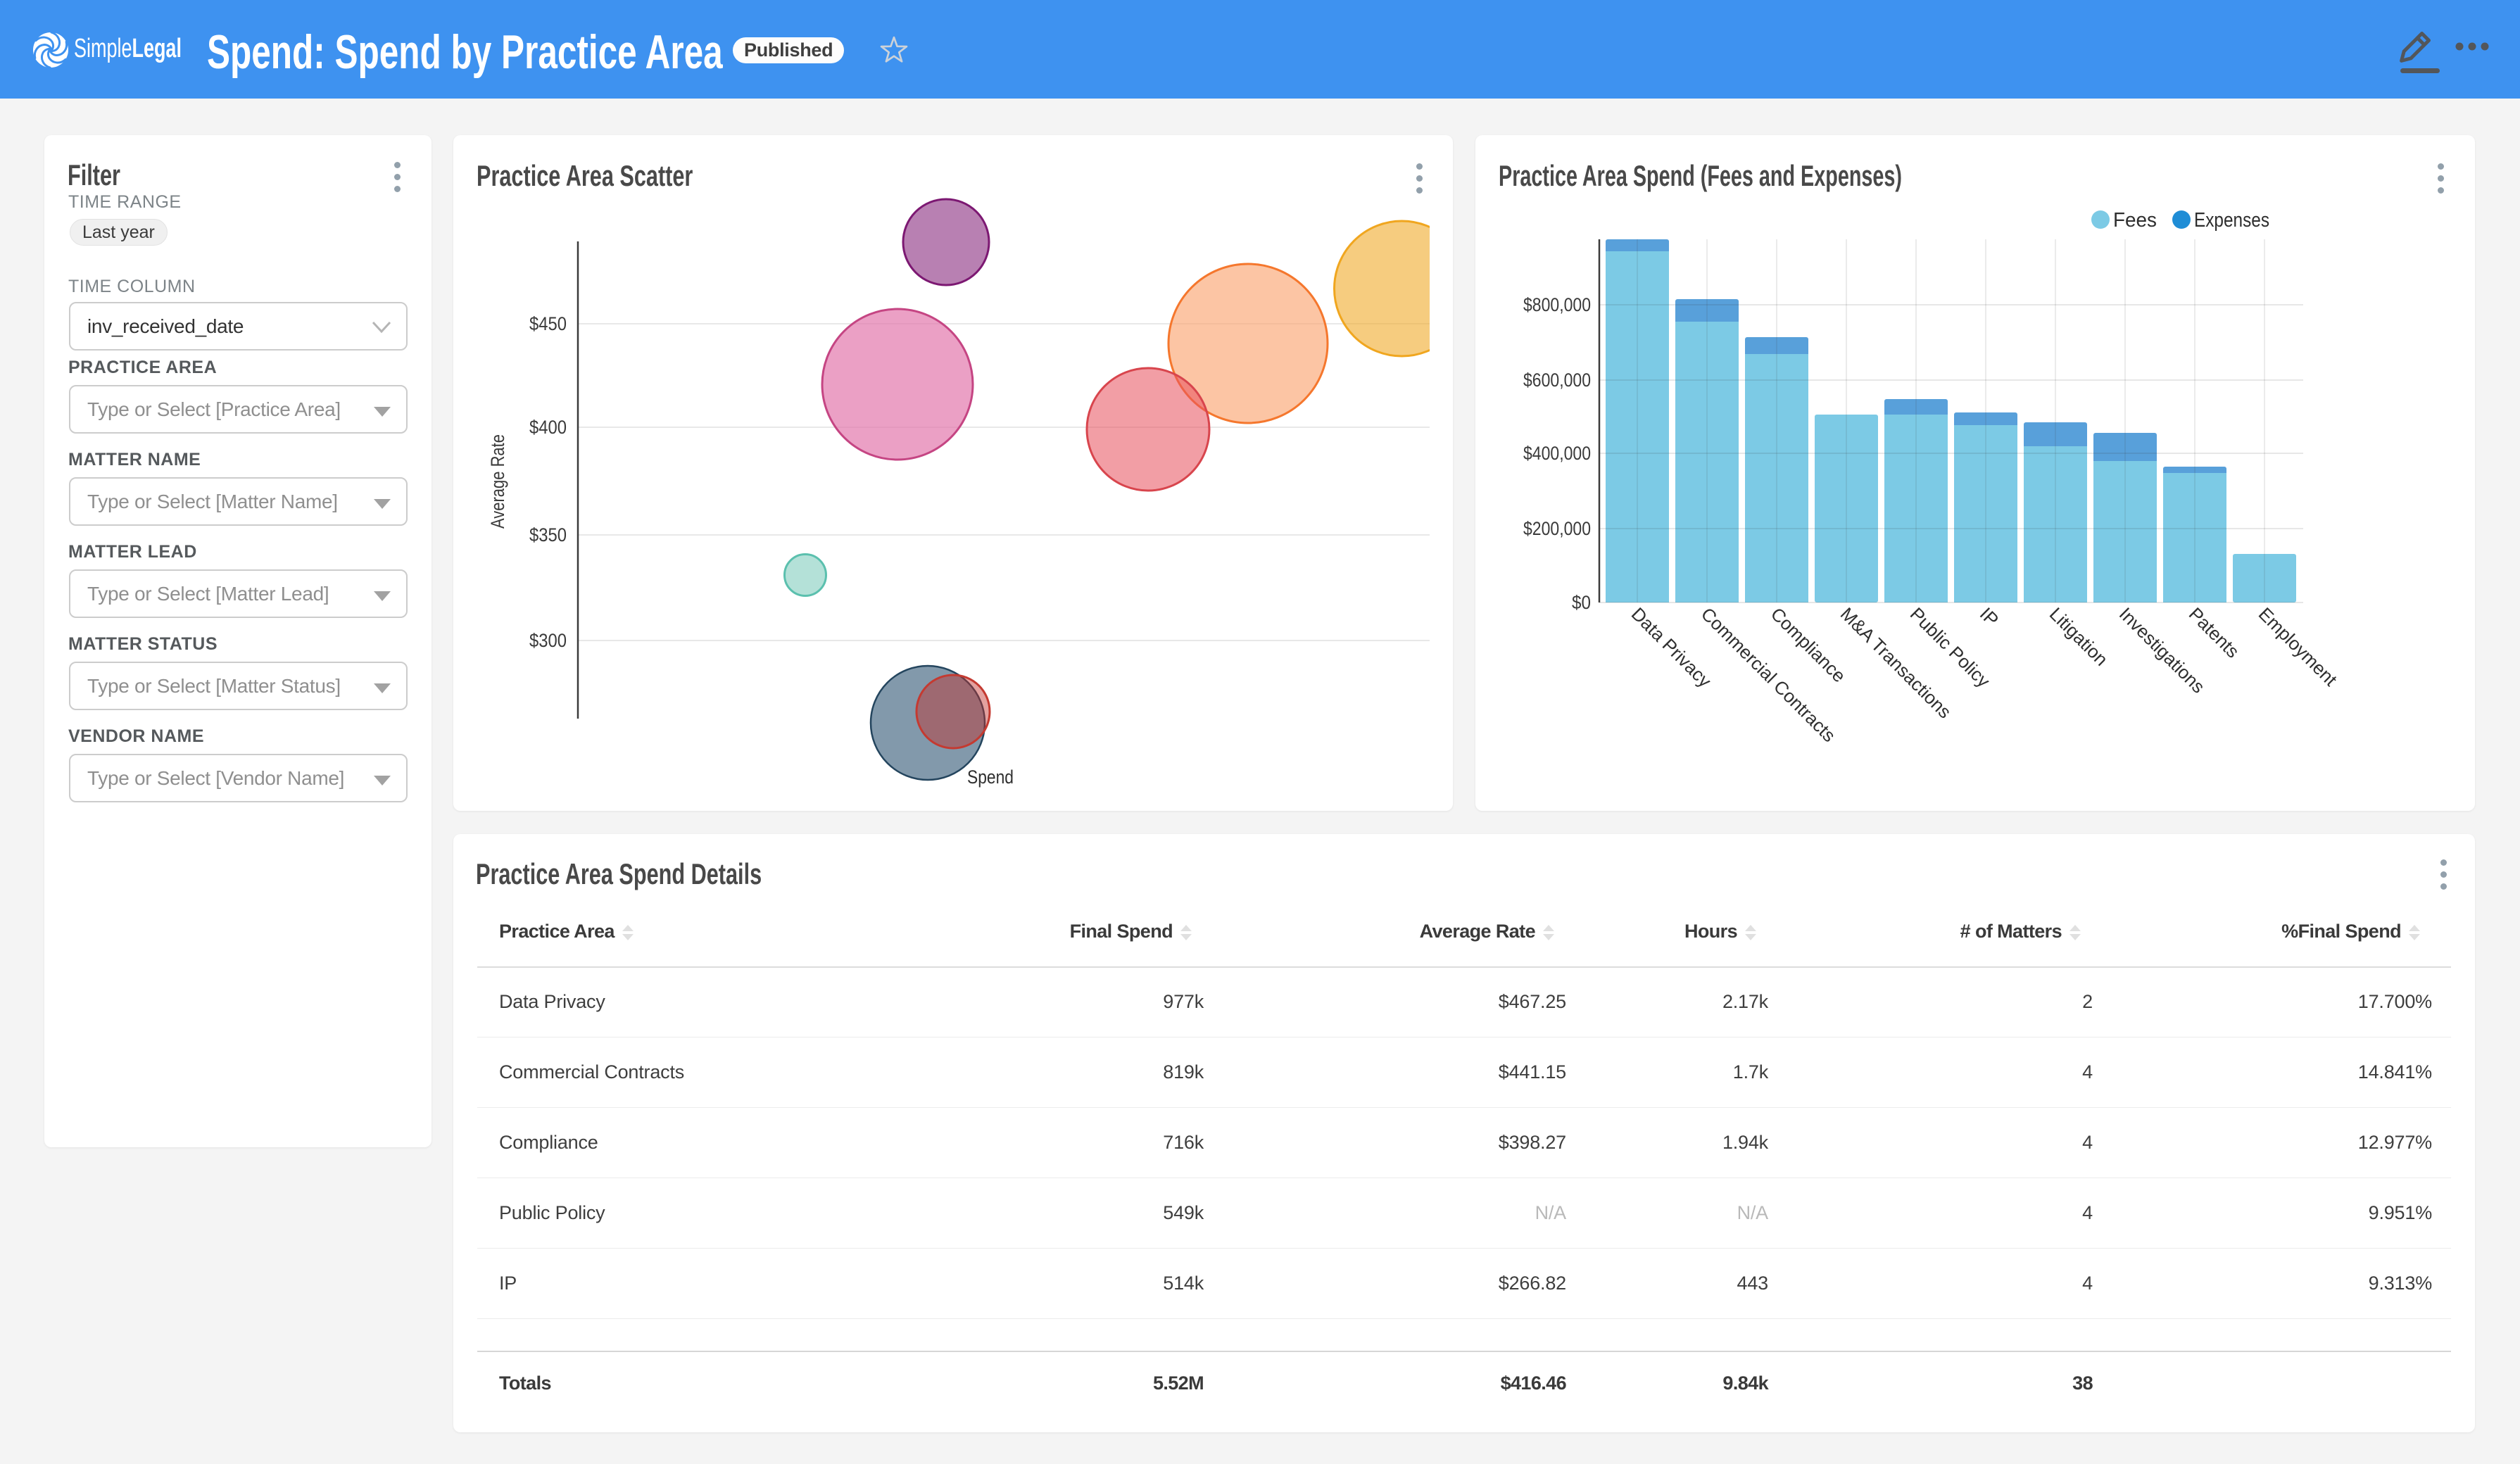 The image size is (2520, 1464). Describe the element at coordinates (1557, 454) in the screenshot. I see `svg-text: $400,000` at that location.